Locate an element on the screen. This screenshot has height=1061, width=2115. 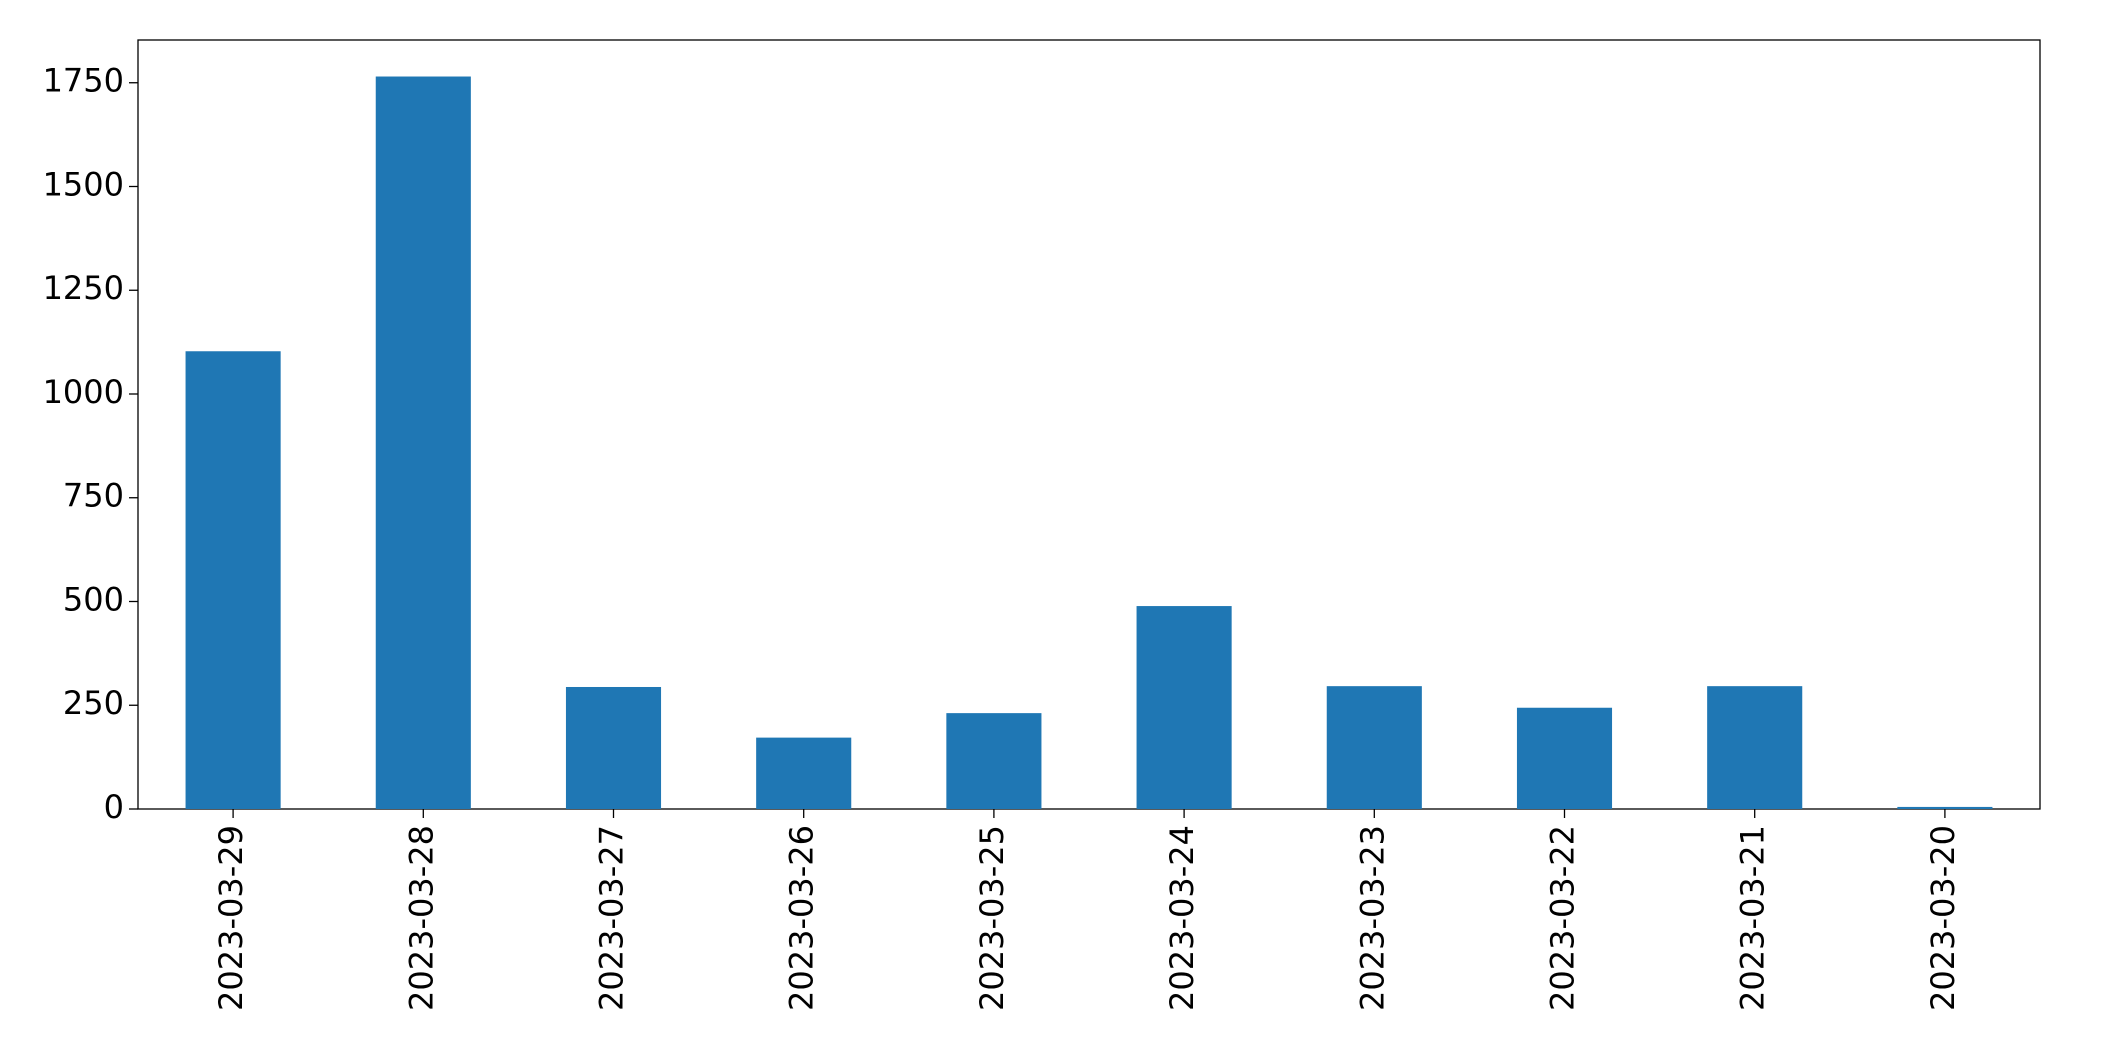
y-tick-label: 1250 is located at coordinates (83, 288).